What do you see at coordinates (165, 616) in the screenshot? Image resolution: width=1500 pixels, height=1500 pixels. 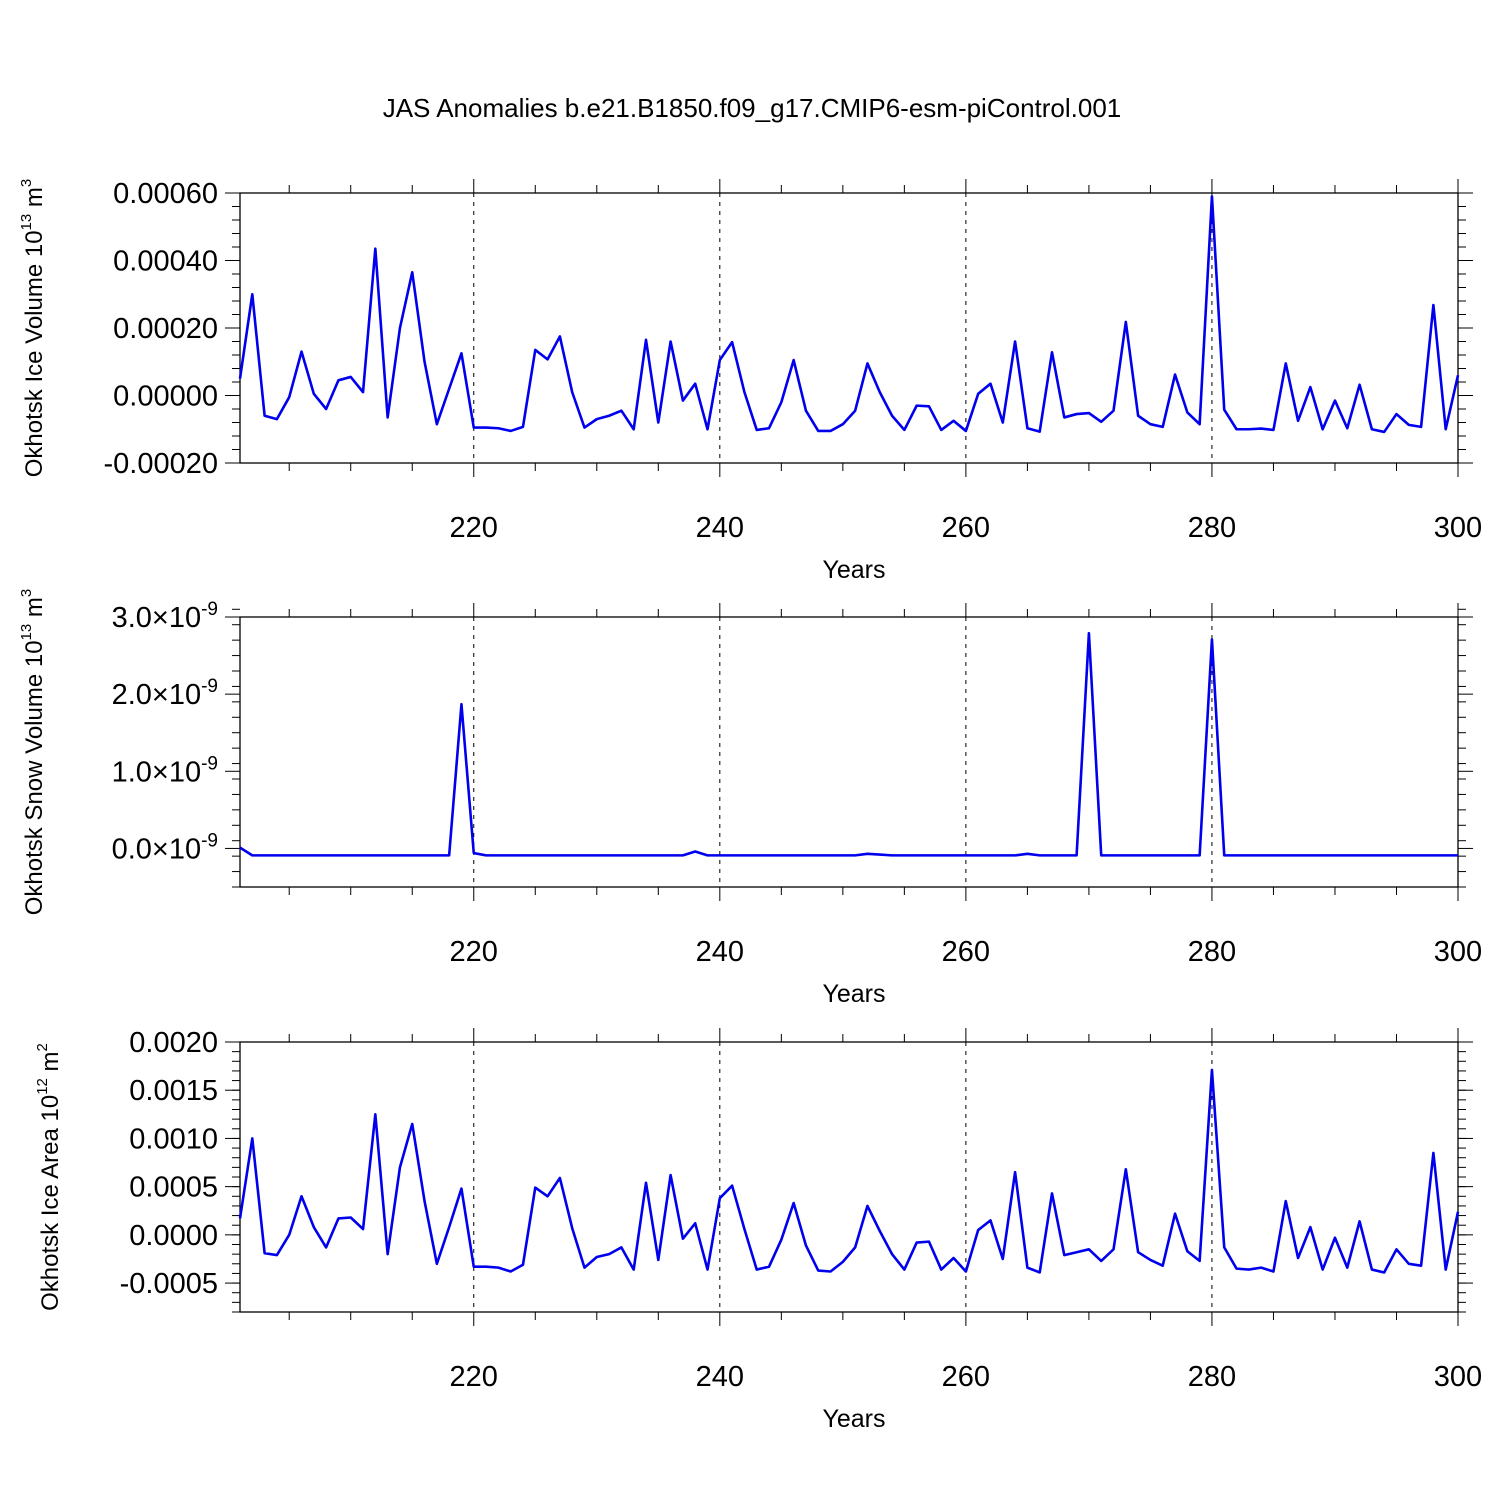 I see `y-tick-label: 3.0×10⁻⁹` at bounding box center [165, 616].